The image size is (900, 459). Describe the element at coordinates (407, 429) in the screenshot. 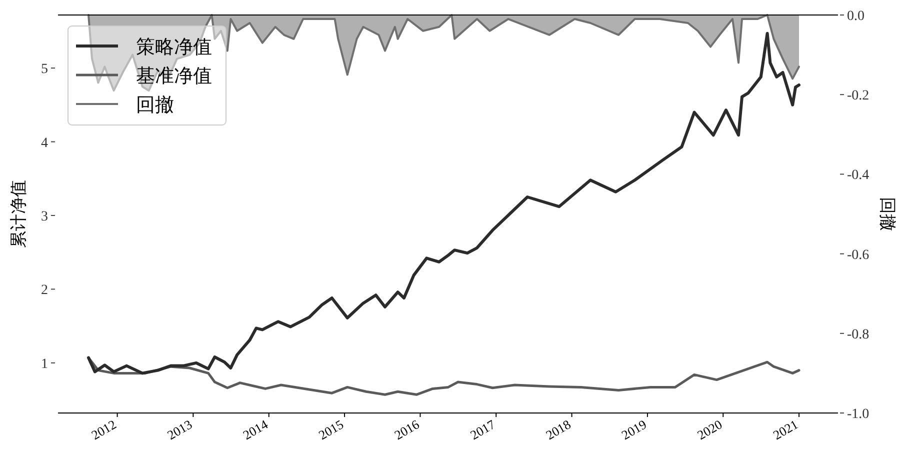

I see `x-tick-label: 2016` at that location.